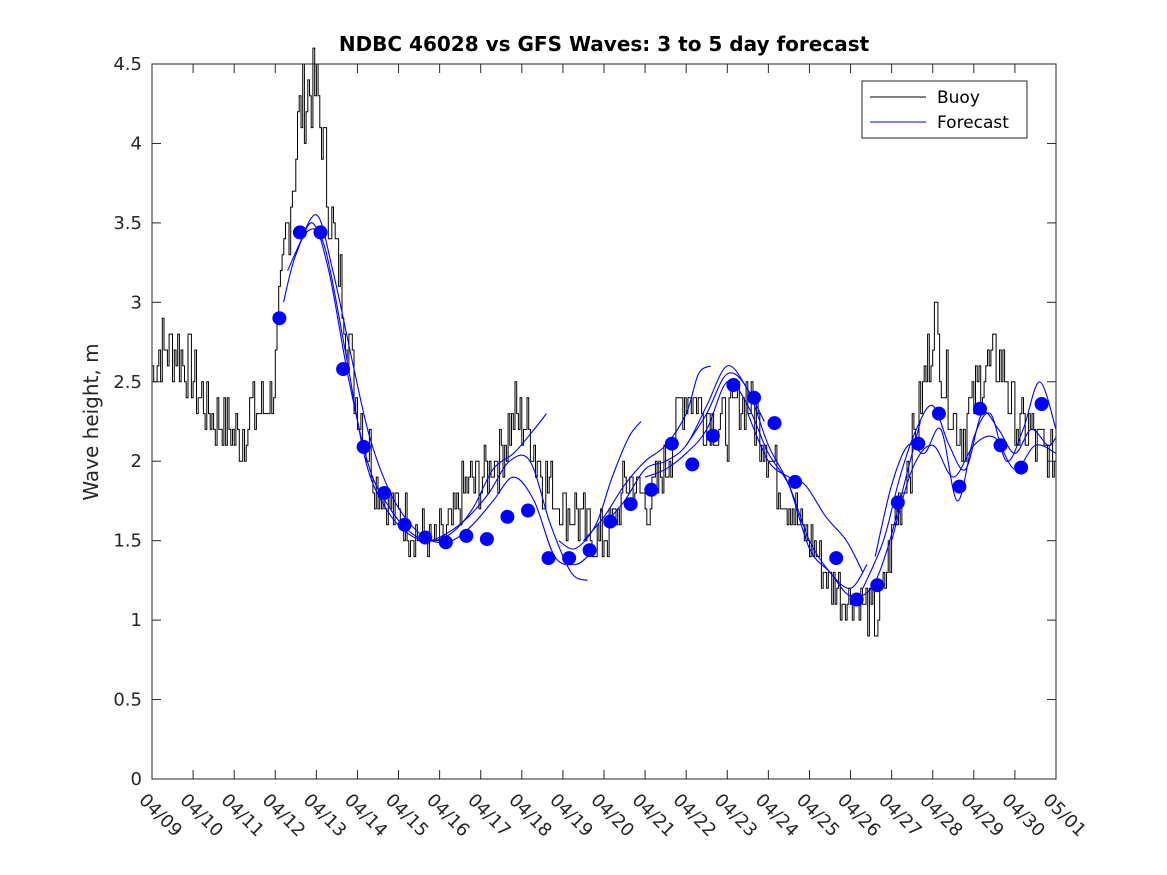 This screenshot has height=875, width=1167. What do you see at coordinates (127, 700) in the screenshot?
I see `y-tick-label: 0.5` at bounding box center [127, 700].